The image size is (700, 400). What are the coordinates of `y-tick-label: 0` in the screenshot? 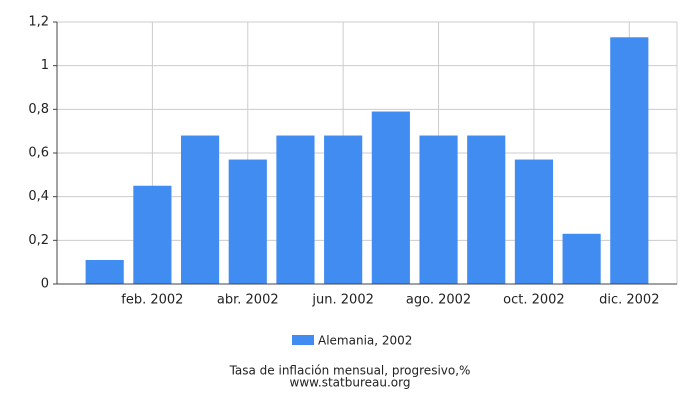 It's located at (45, 284).